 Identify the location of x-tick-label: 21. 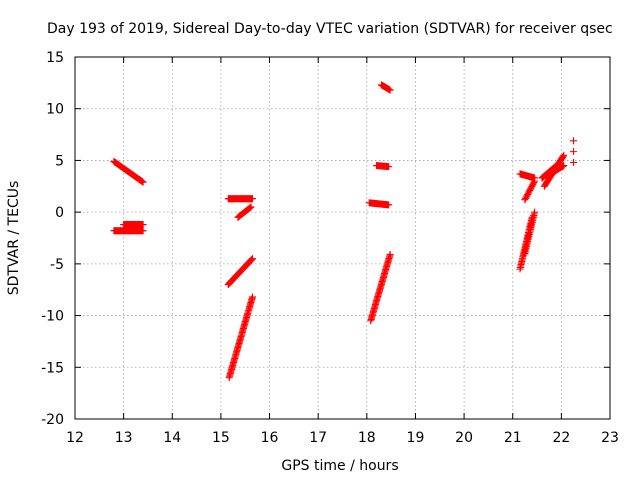
(513, 438).